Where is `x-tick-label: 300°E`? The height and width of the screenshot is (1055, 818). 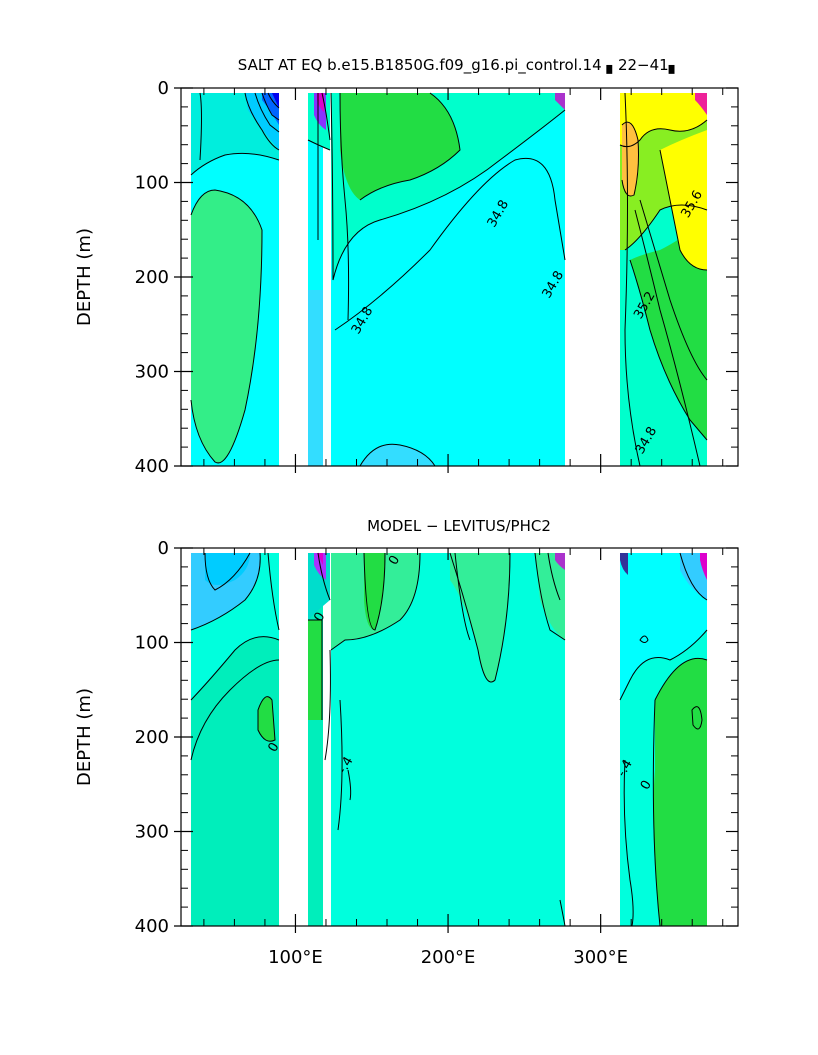
x-tick-label: 300°E is located at coordinates (600, 957).